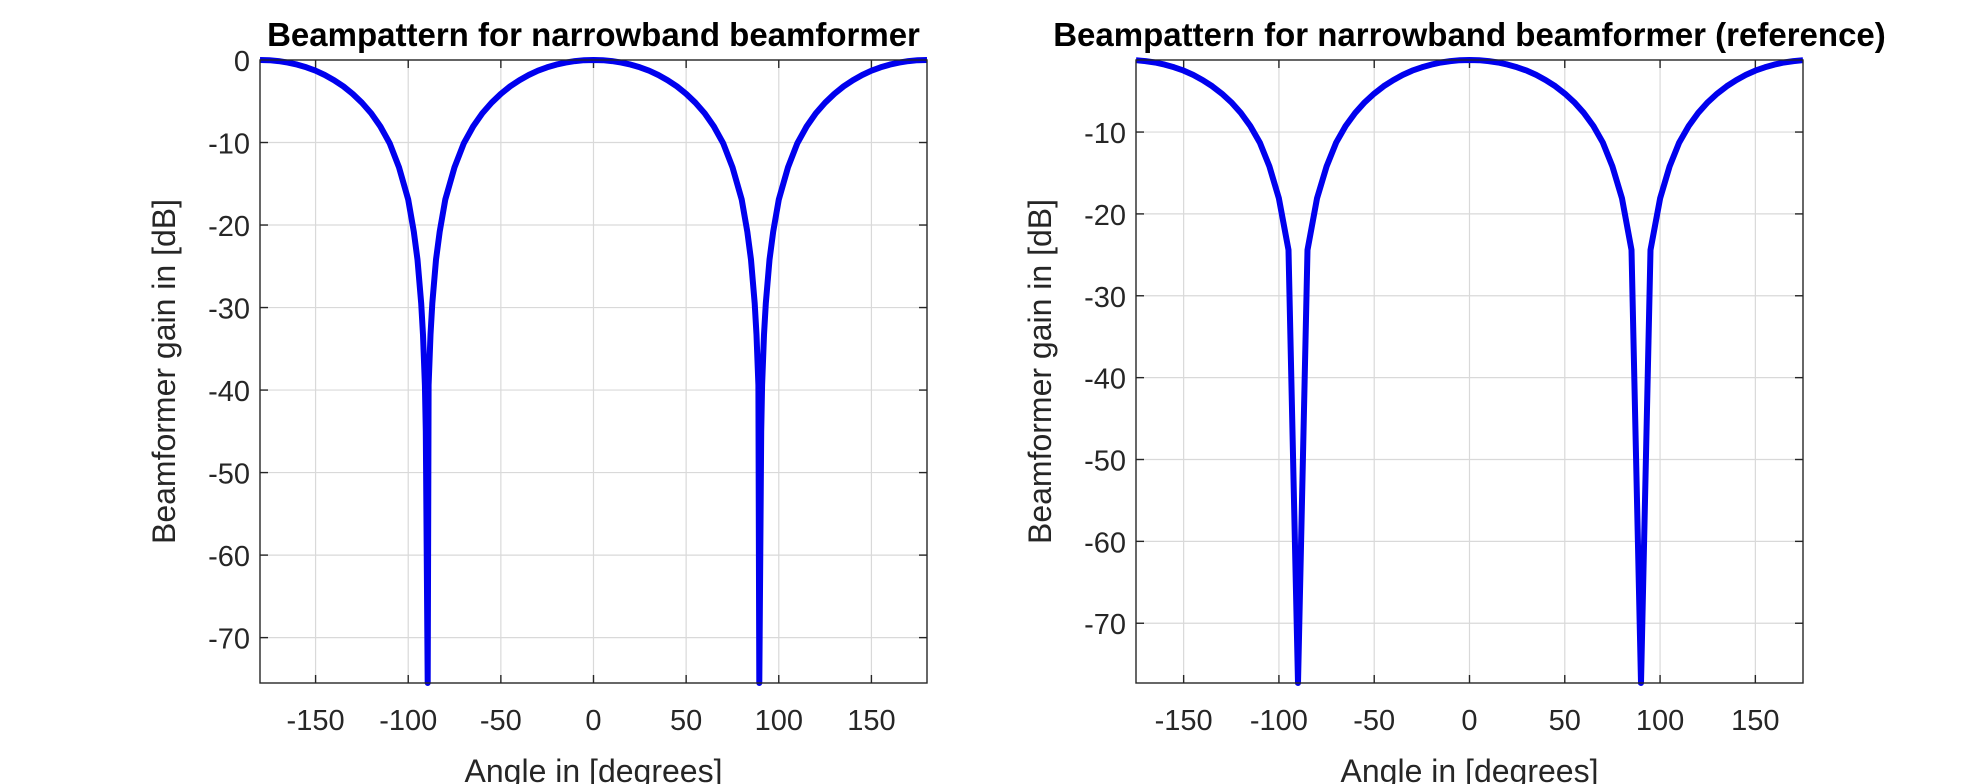  I want to click on plot-right-xtick-label: 100, so click(1660, 721).